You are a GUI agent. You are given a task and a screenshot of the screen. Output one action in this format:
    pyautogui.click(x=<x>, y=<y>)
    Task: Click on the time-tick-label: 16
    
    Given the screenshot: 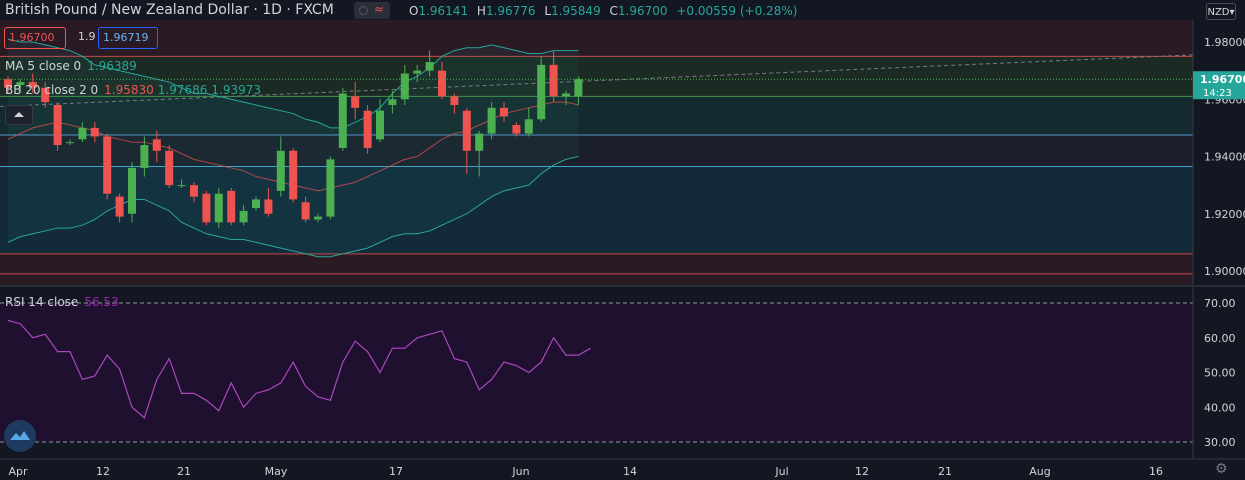 What is the action you would take?
    pyautogui.click(x=1156, y=471)
    